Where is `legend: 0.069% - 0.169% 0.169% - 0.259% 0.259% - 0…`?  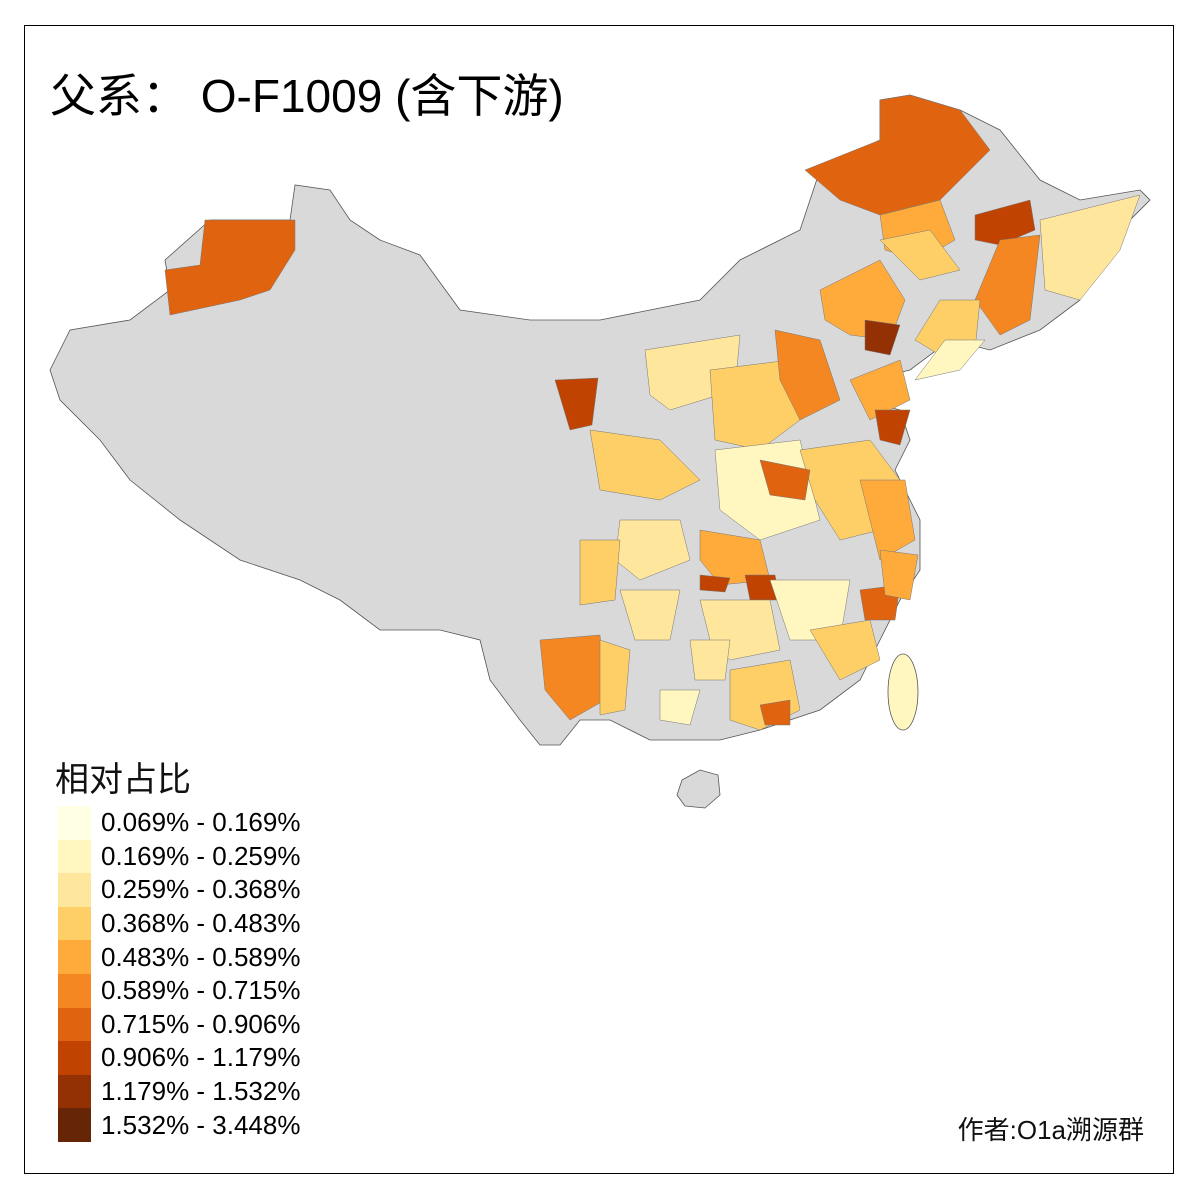
legend: 0.069% - 0.169% 0.169% - 0.259% 0.259% - 0… is located at coordinates (179, 974).